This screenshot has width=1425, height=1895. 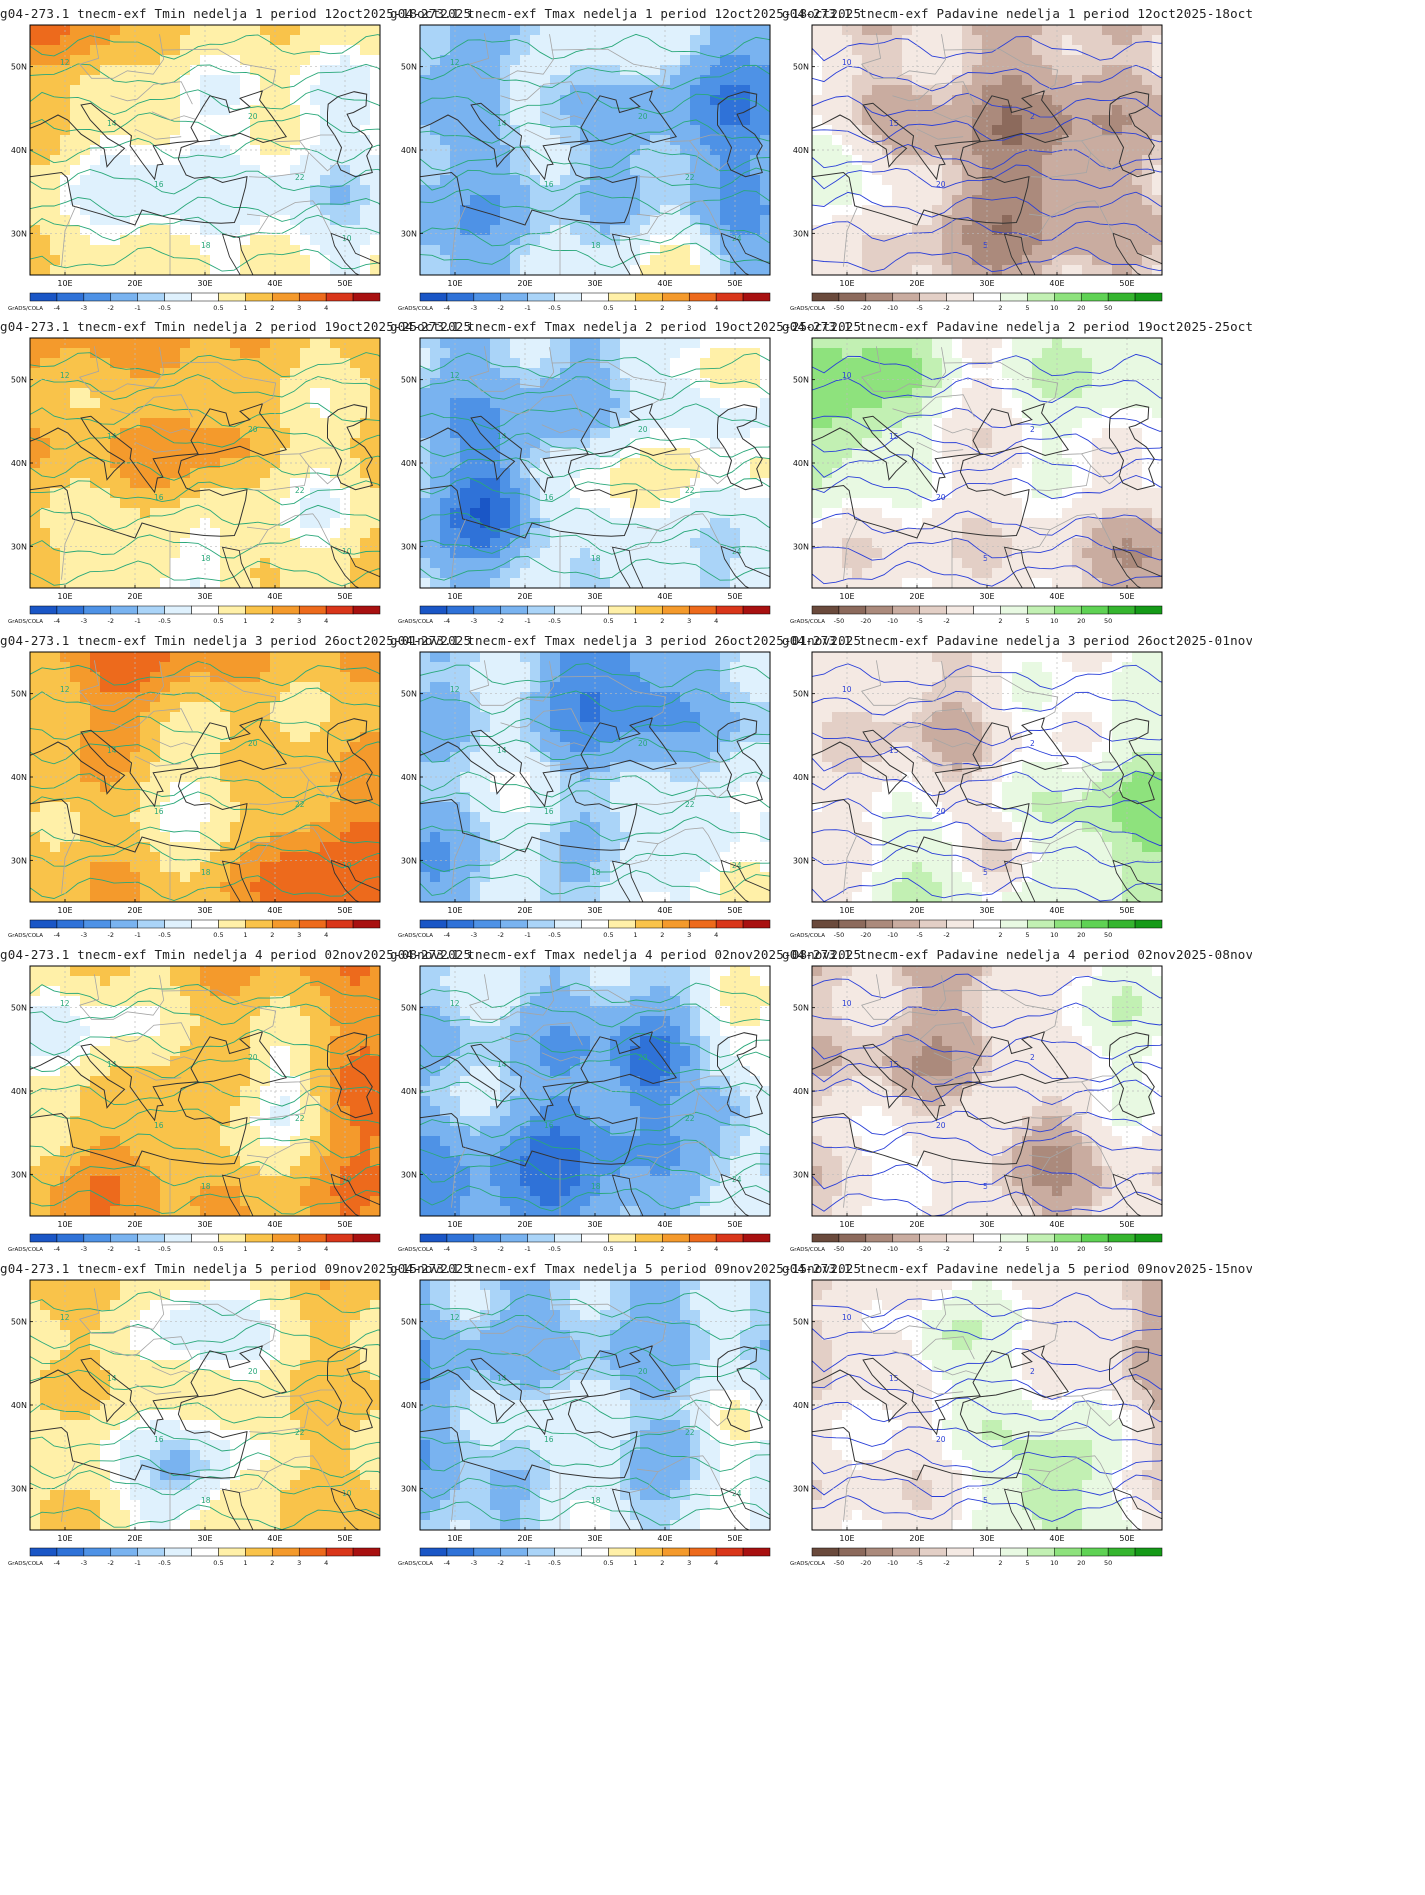 I want to click on legend-swatch, so click(x=852, y=297).